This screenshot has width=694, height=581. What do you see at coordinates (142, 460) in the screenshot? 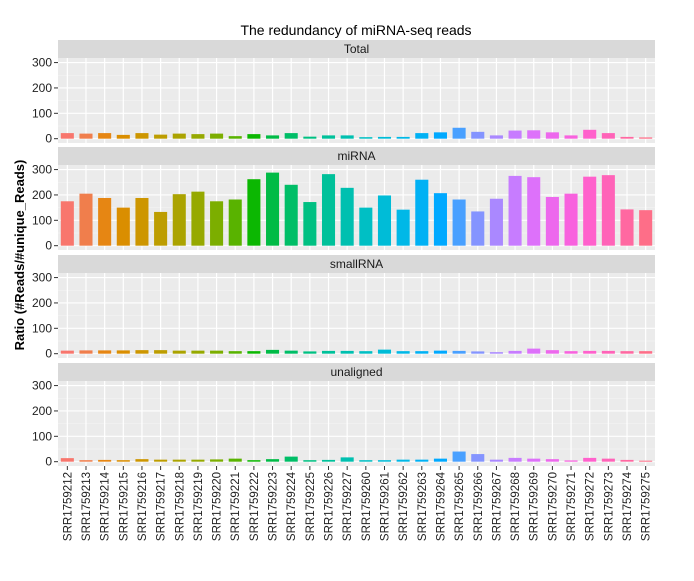
I see `bar-unaligned-SRR1759216` at bounding box center [142, 460].